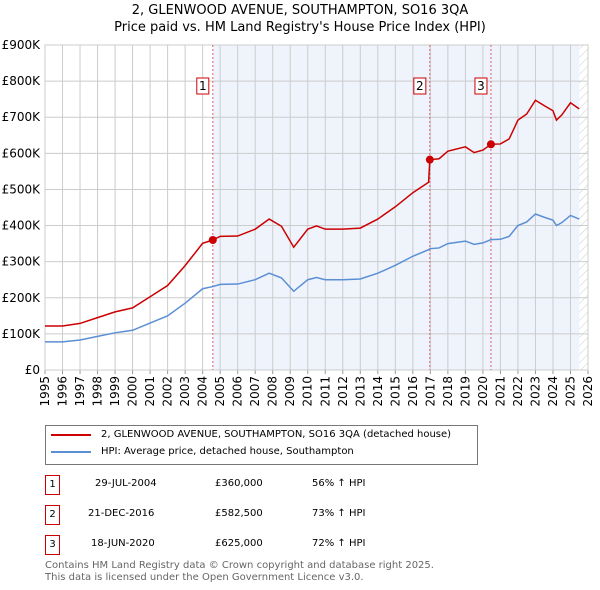 This screenshot has width=600, height=590. Describe the element at coordinates (339, 543) in the screenshot. I see `transaction-hpi: 72% ↑ HPI` at that location.